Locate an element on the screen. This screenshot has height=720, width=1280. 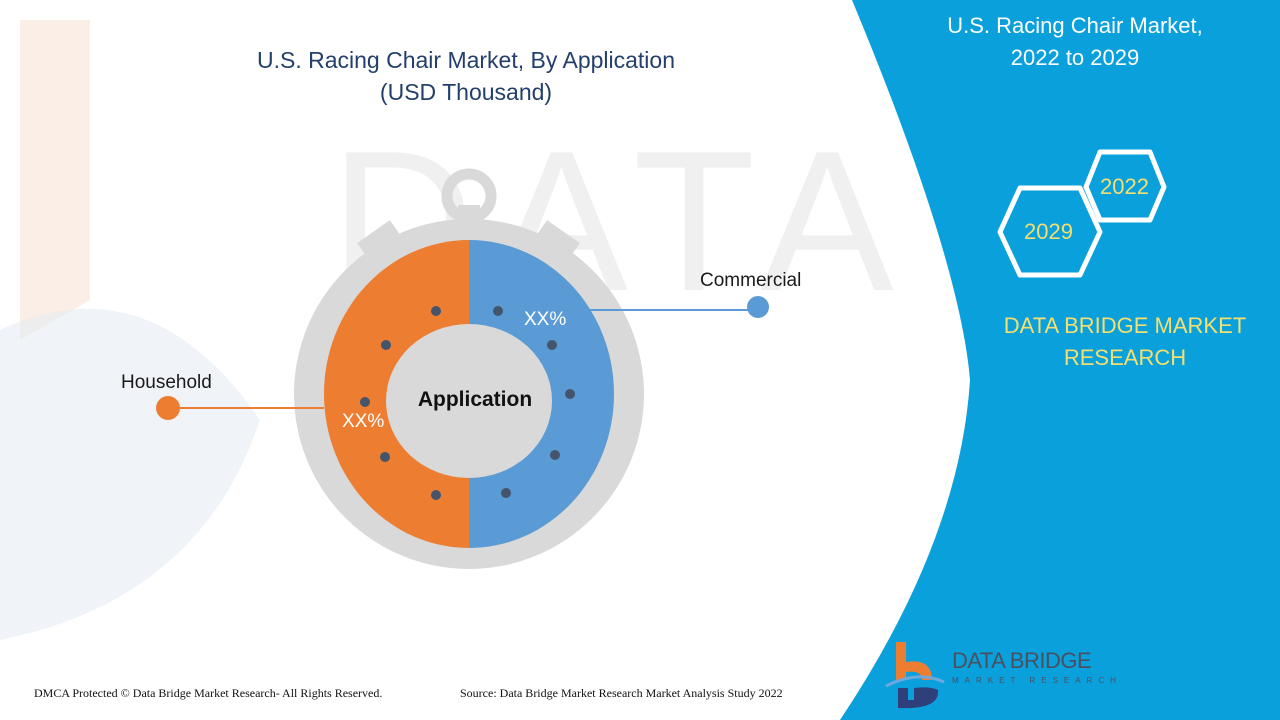
center-label: Application is located at coordinates (475, 399).